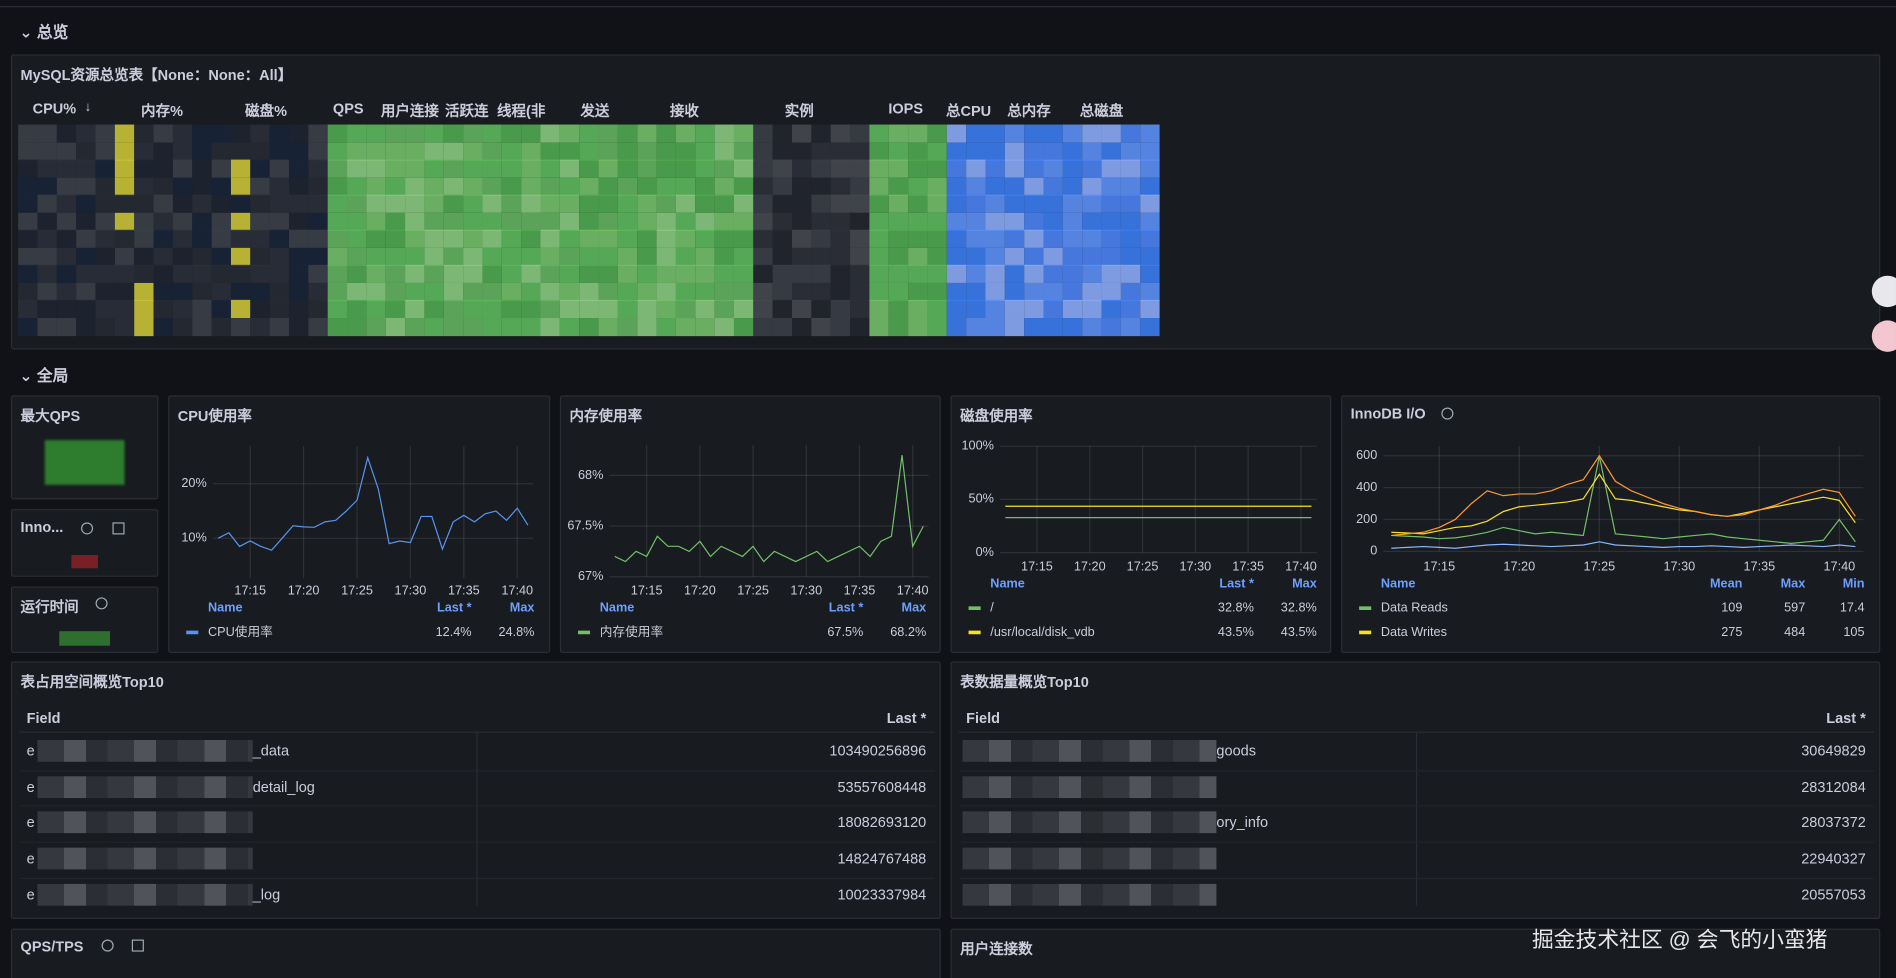 Image resolution: width=1896 pixels, height=978 pixels. I want to click on legend-value: 43.5%, so click(1299, 632).